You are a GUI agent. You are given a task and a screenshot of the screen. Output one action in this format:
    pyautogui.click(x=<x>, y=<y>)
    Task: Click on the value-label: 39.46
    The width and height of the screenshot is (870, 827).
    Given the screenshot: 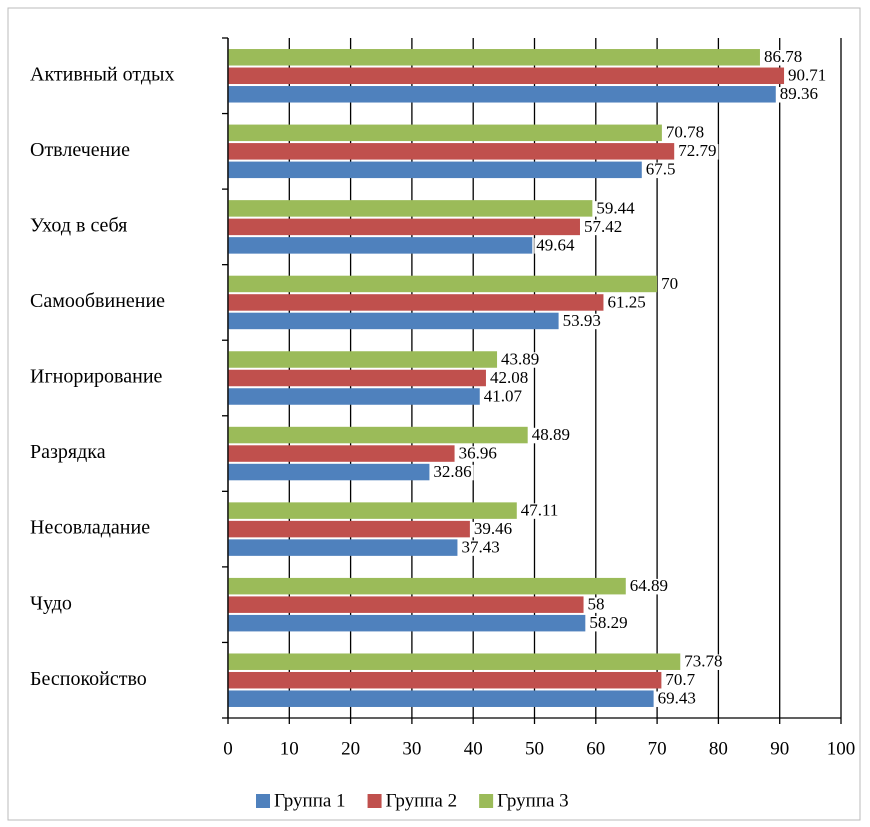 What is the action you would take?
    pyautogui.click(x=493, y=528)
    